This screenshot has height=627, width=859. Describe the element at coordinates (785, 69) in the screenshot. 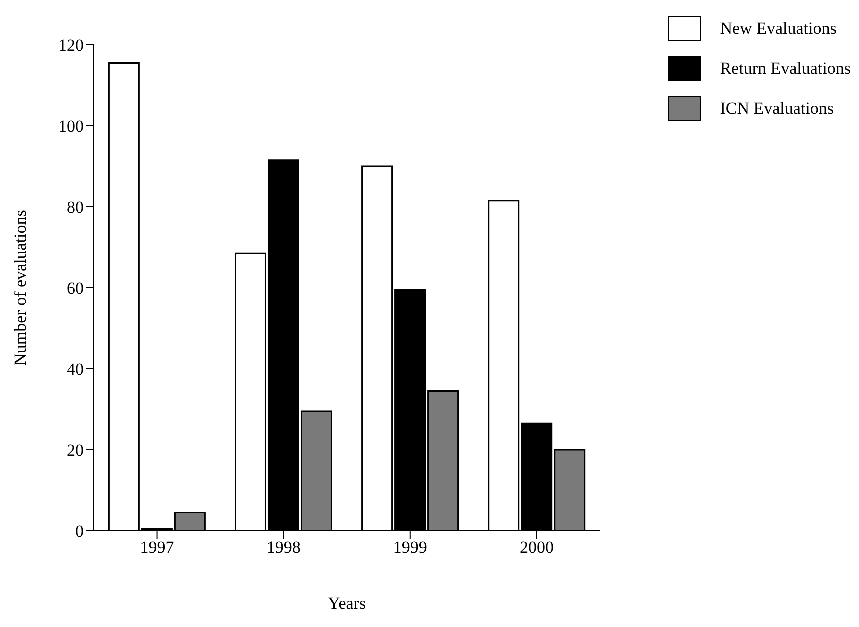

I see `legend-label: Return Evaluations` at that location.